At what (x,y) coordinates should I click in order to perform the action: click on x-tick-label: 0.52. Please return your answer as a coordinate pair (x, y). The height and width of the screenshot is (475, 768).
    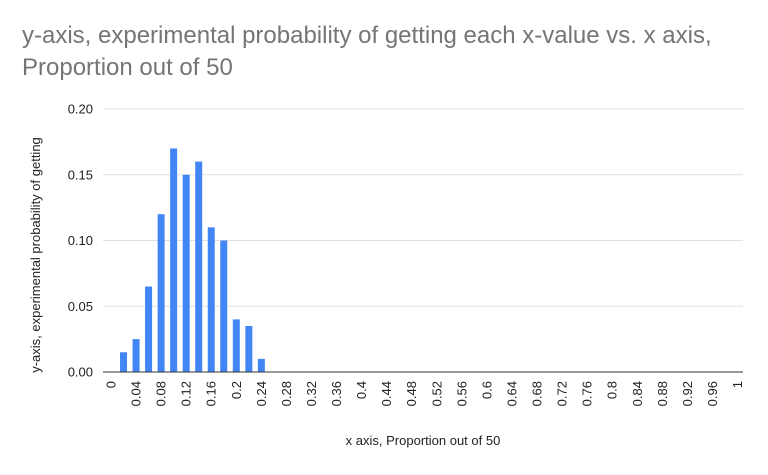
    Looking at the image, I should click on (436, 393).